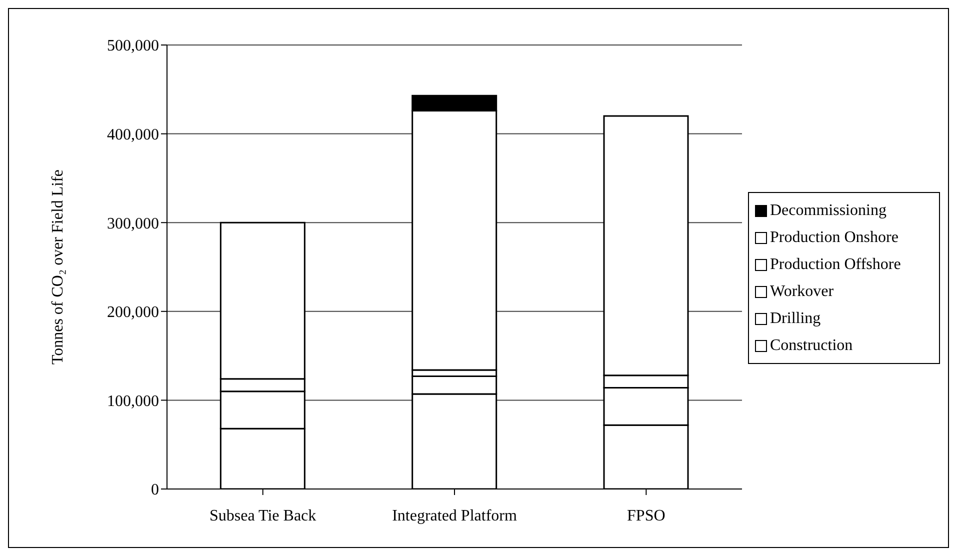  I want to click on legend-label: Drilling, so click(795, 319).